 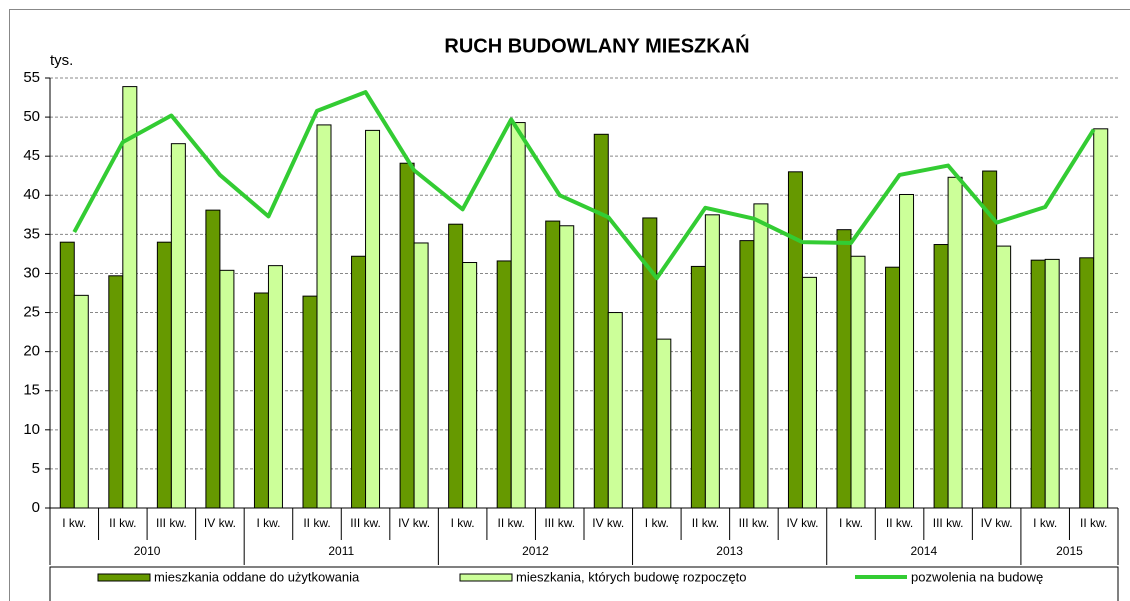 I want to click on year-label: 2013, so click(x=729, y=551).